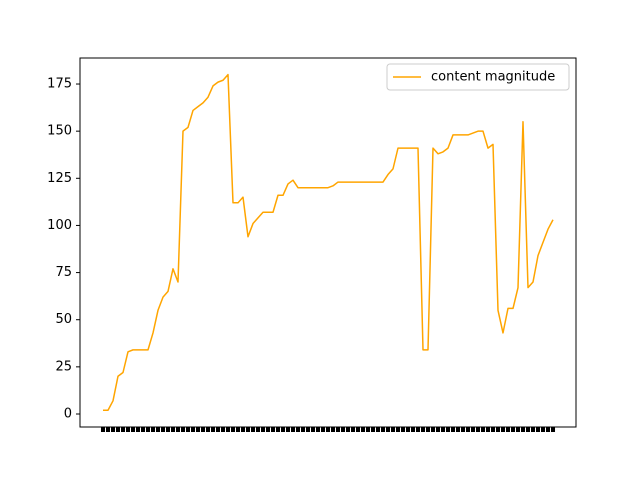 The image size is (640, 480). What do you see at coordinates (59, 84) in the screenshot?
I see `y-tick-label: 175` at bounding box center [59, 84].